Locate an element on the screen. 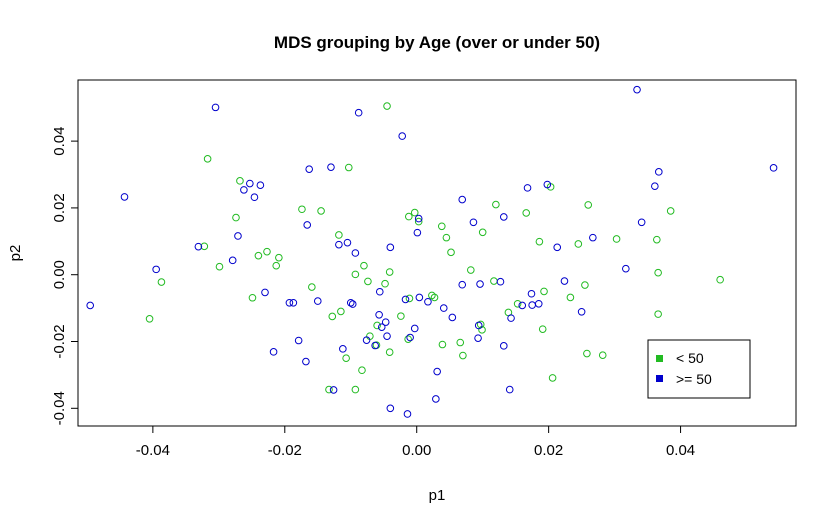 Image resolution: width=837 pixels, height=524 pixels. y-tick-label: 0.02 is located at coordinates (59, 207).